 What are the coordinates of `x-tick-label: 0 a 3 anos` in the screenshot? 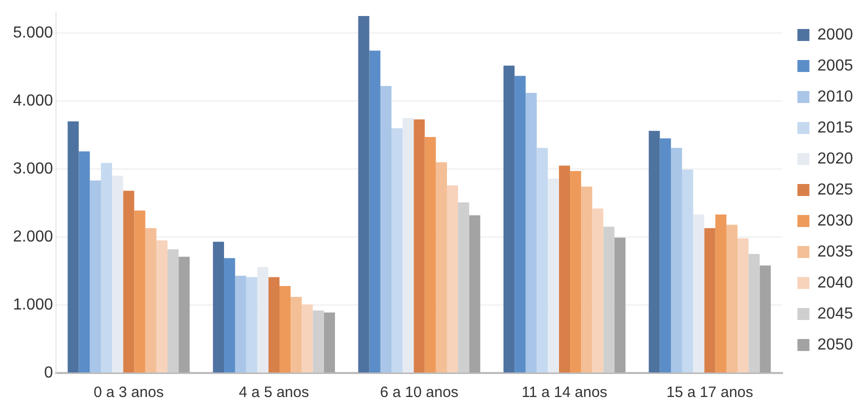 It's located at (129, 393).